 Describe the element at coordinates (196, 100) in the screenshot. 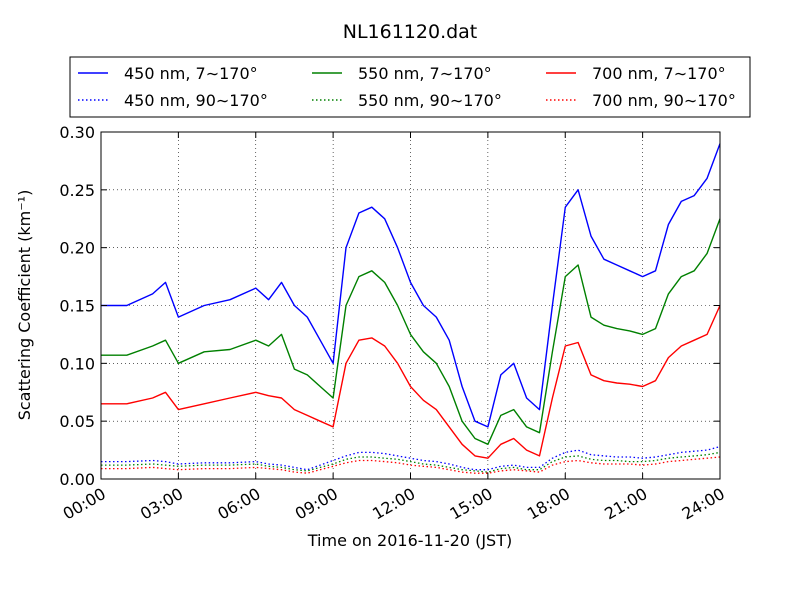

I see `legend-label: 450 nm, 90∼170°` at that location.